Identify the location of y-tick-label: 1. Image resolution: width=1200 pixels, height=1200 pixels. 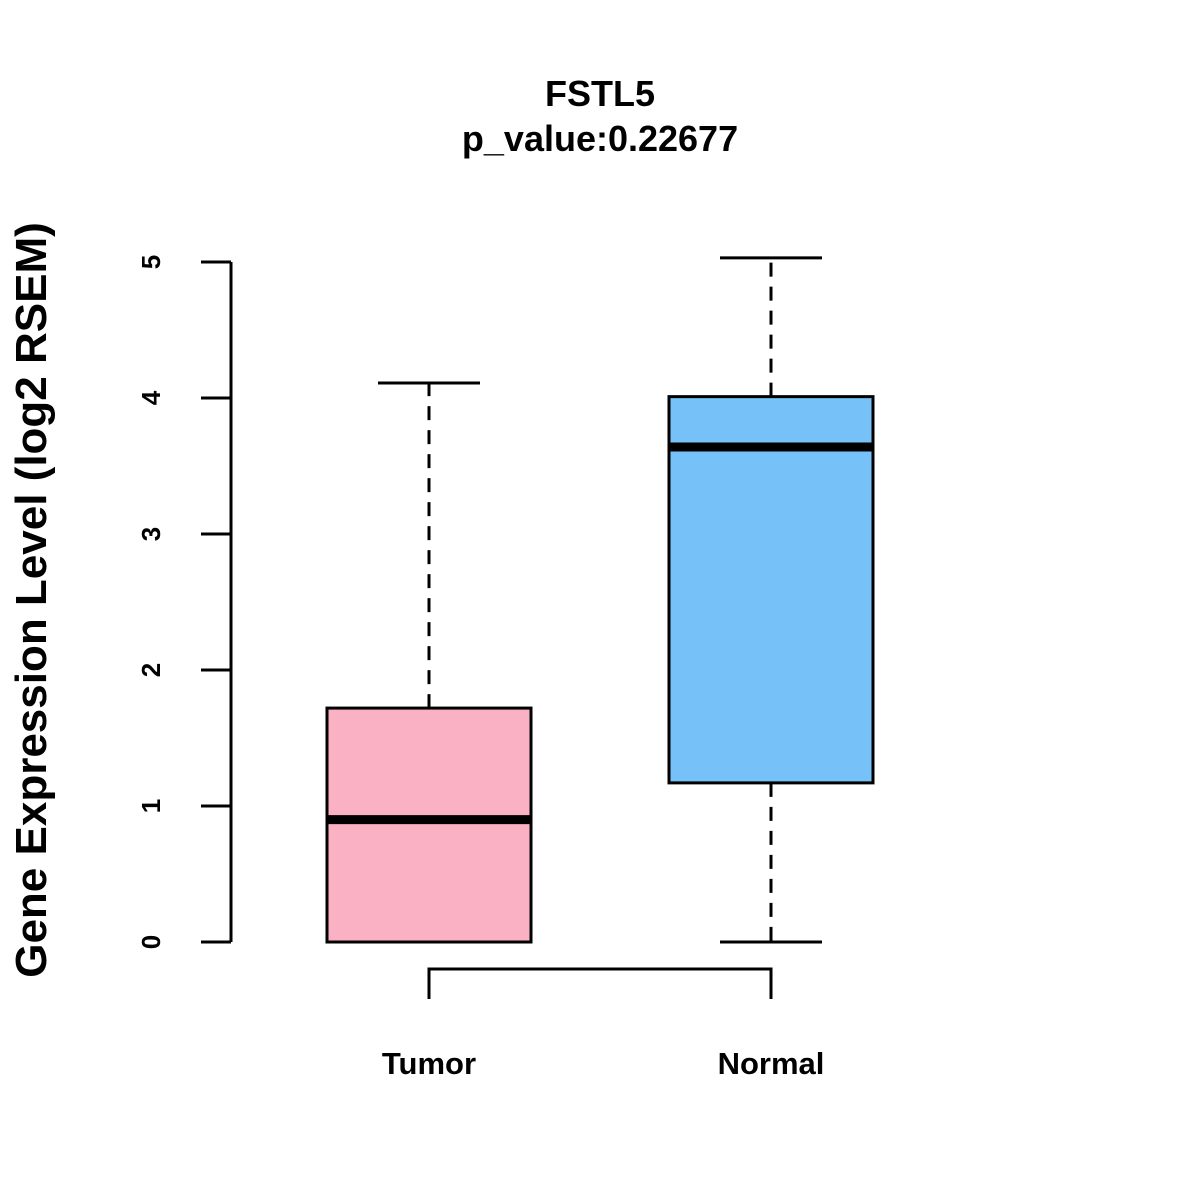
(151, 806).